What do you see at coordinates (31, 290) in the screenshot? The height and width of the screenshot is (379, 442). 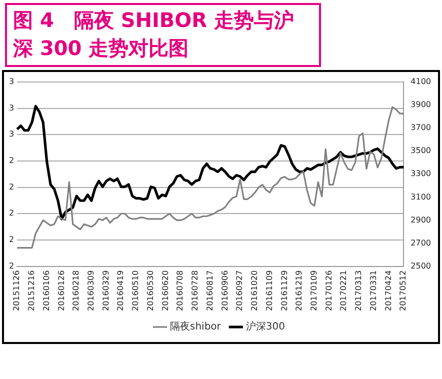 I see `x-tick-label: 20151216` at bounding box center [31, 290].